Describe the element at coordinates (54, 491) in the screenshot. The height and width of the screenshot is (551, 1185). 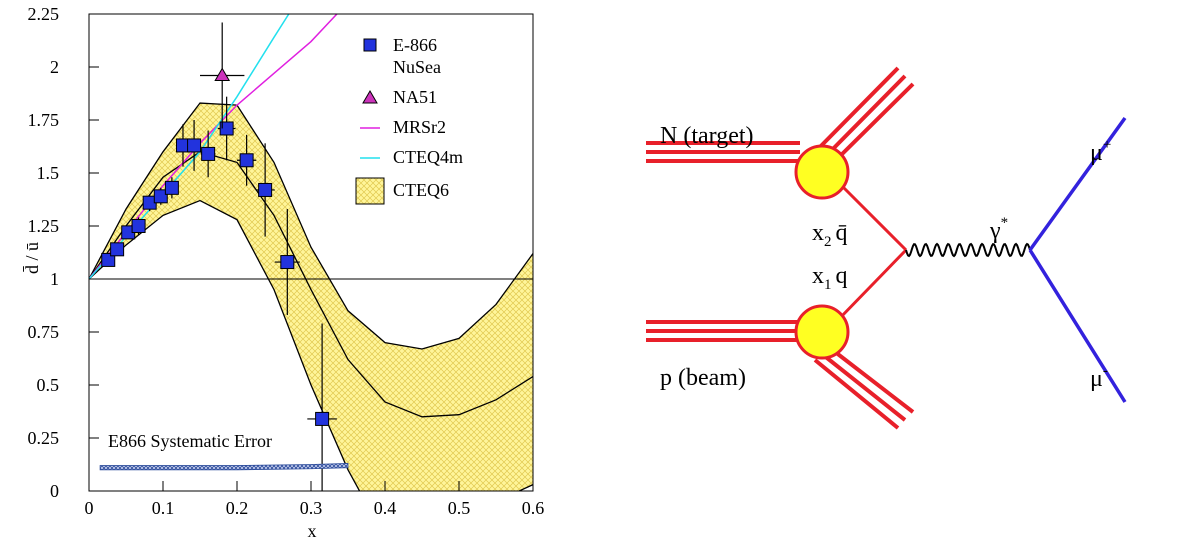
I see `y-tick-label: 0` at that location.